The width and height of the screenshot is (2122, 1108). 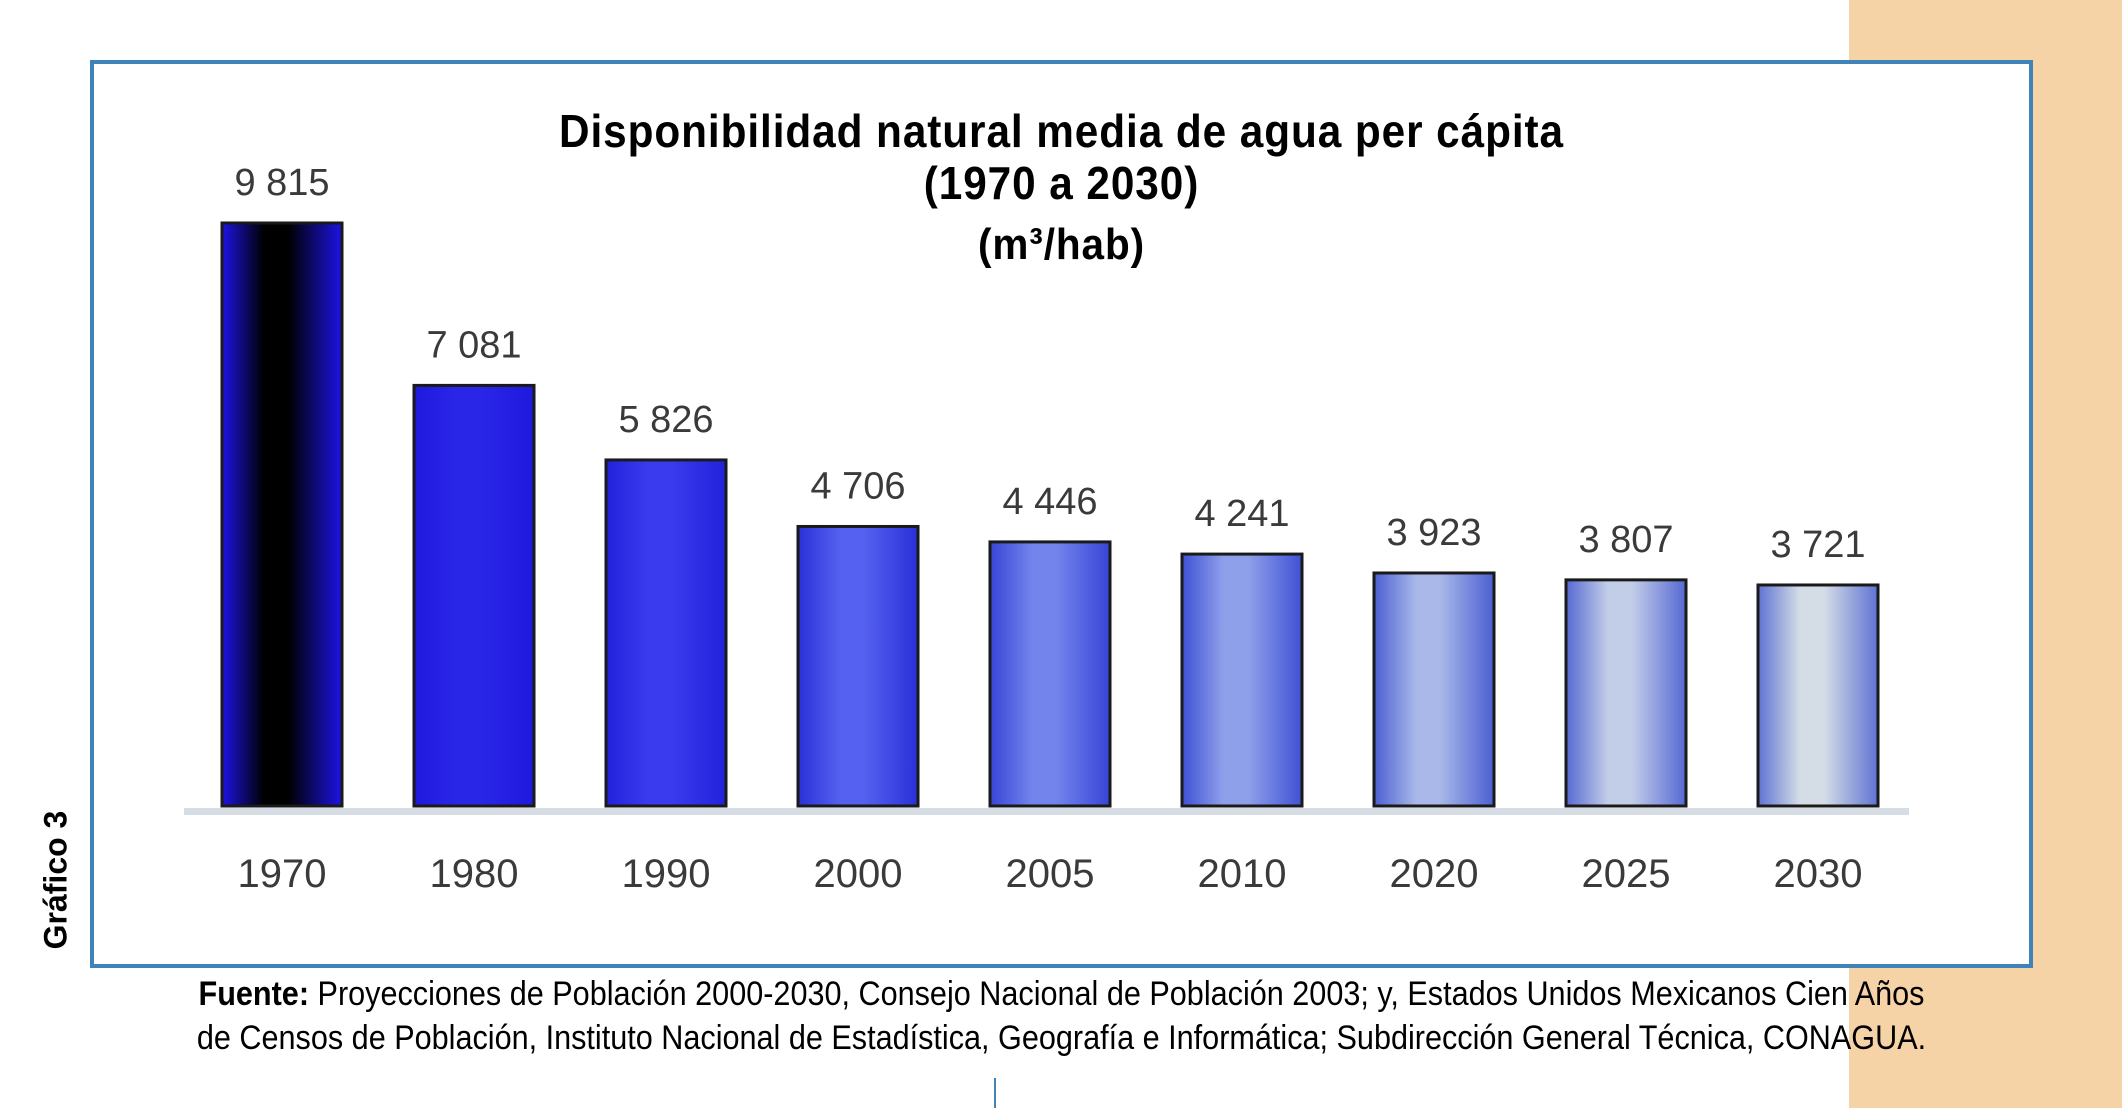 I want to click on bar-2020, so click(x=1434, y=689).